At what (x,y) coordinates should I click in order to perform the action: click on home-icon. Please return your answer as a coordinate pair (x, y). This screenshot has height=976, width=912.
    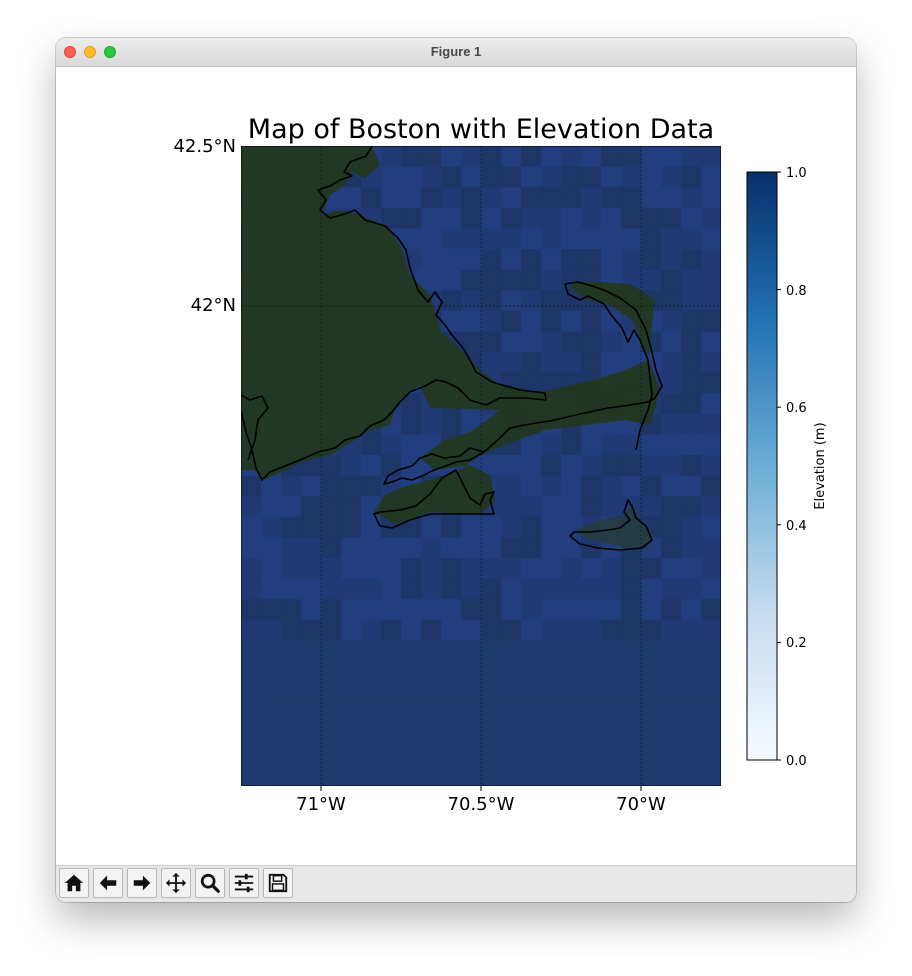
    Looking at the image, I should click on (74, 883).